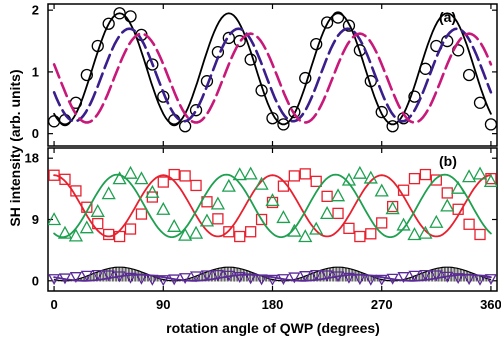 This screenshot has height=345, width=501. What do you see at coordinates (448, 161) in the screenshot?
I see `panel-label: (b)` at bounding box center [448, 161].